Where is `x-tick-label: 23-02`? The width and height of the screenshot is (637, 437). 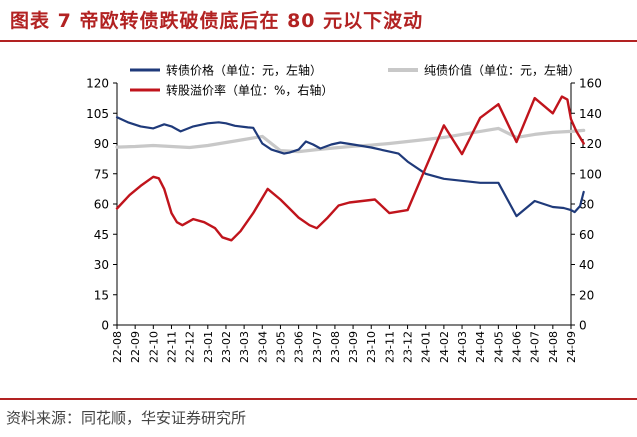 x-tick-label: 23-02 is located at coordinates (226, 347).